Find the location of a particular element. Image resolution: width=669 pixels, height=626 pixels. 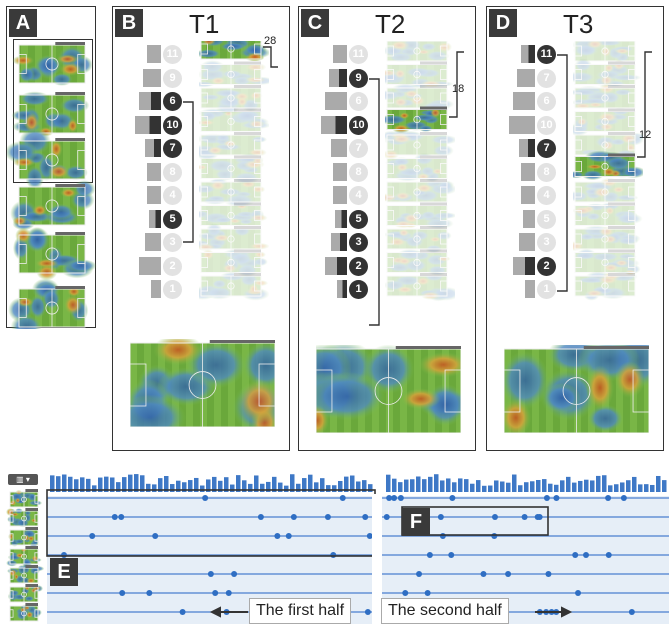

panel-b-big-heatmap is located at coordinates (202, 383).